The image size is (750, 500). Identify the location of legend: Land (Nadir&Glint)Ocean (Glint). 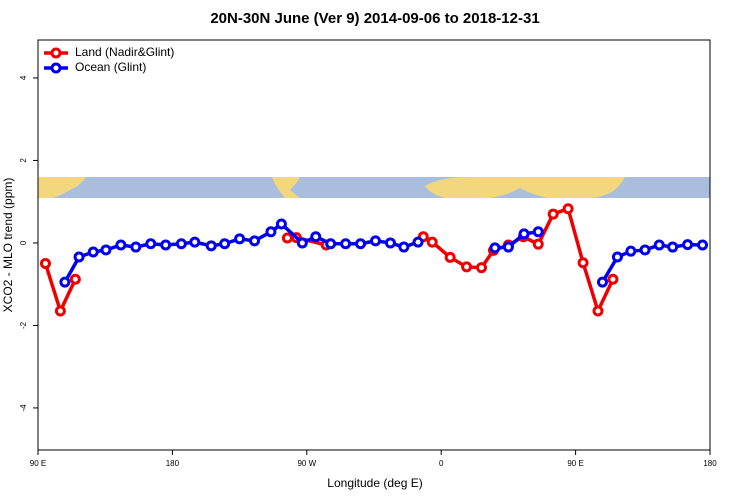
(109, 59).